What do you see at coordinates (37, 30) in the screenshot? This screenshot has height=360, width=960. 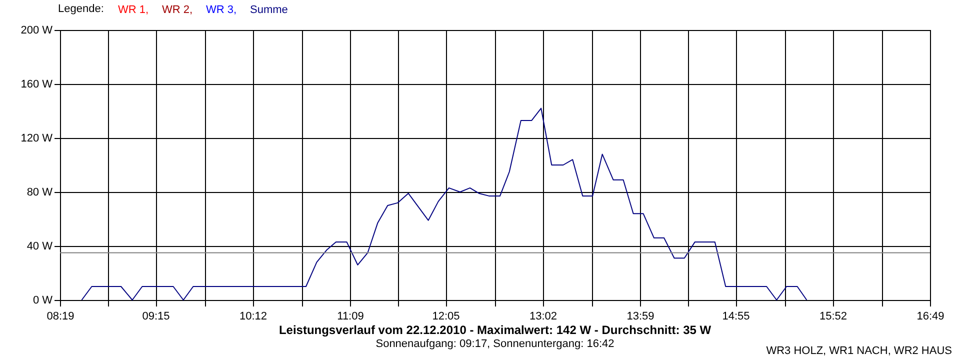 I see `y-tick-label: 200 W` at bounding box center [37, 30].